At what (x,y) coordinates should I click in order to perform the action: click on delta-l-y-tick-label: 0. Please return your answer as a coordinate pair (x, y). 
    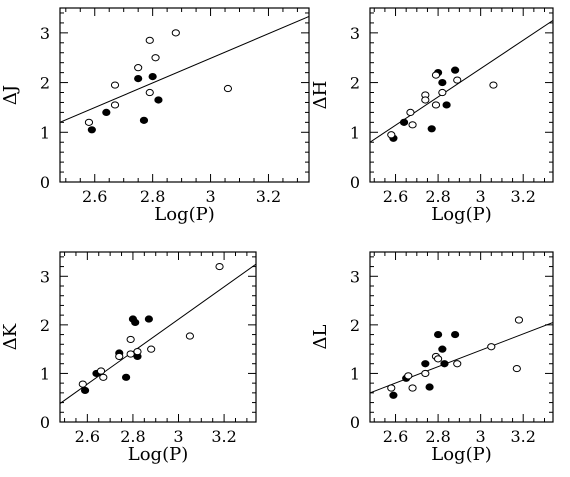
    Looking at the image, I should click on (355, 422).